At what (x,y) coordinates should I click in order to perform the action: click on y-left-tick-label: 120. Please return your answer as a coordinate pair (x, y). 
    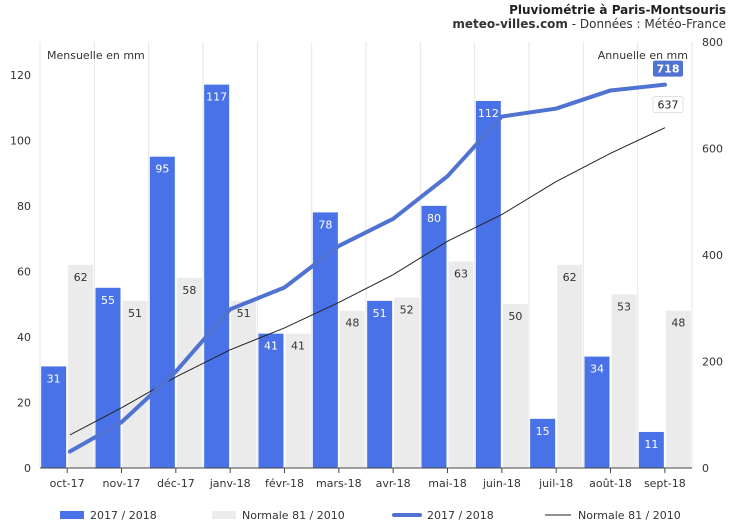
    Looking at the image, I should click on (20, 75).